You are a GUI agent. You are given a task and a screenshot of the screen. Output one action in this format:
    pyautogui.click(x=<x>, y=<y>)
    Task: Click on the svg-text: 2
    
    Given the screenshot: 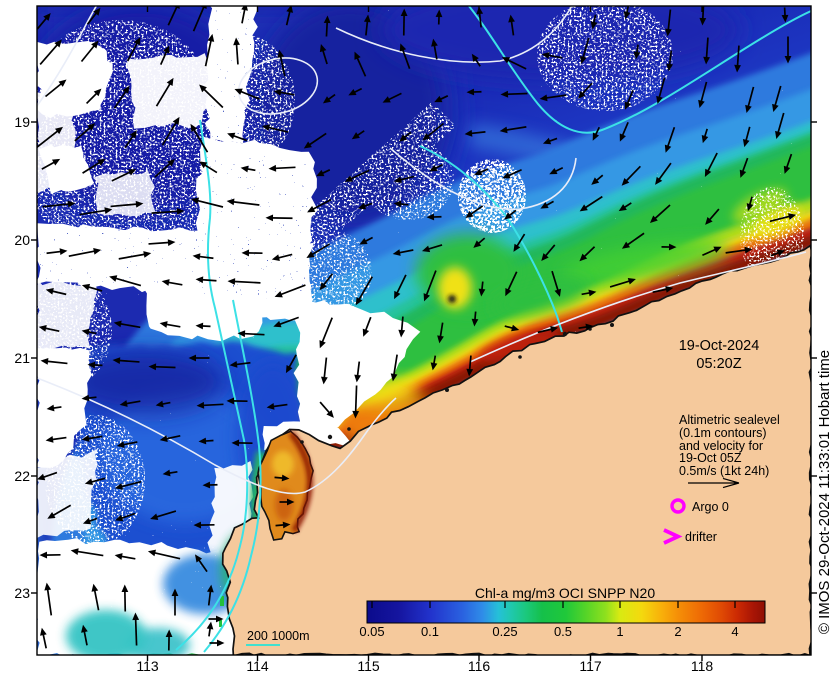 What is the action you would take?
    pyautogui.click(x=677, y=631)
    